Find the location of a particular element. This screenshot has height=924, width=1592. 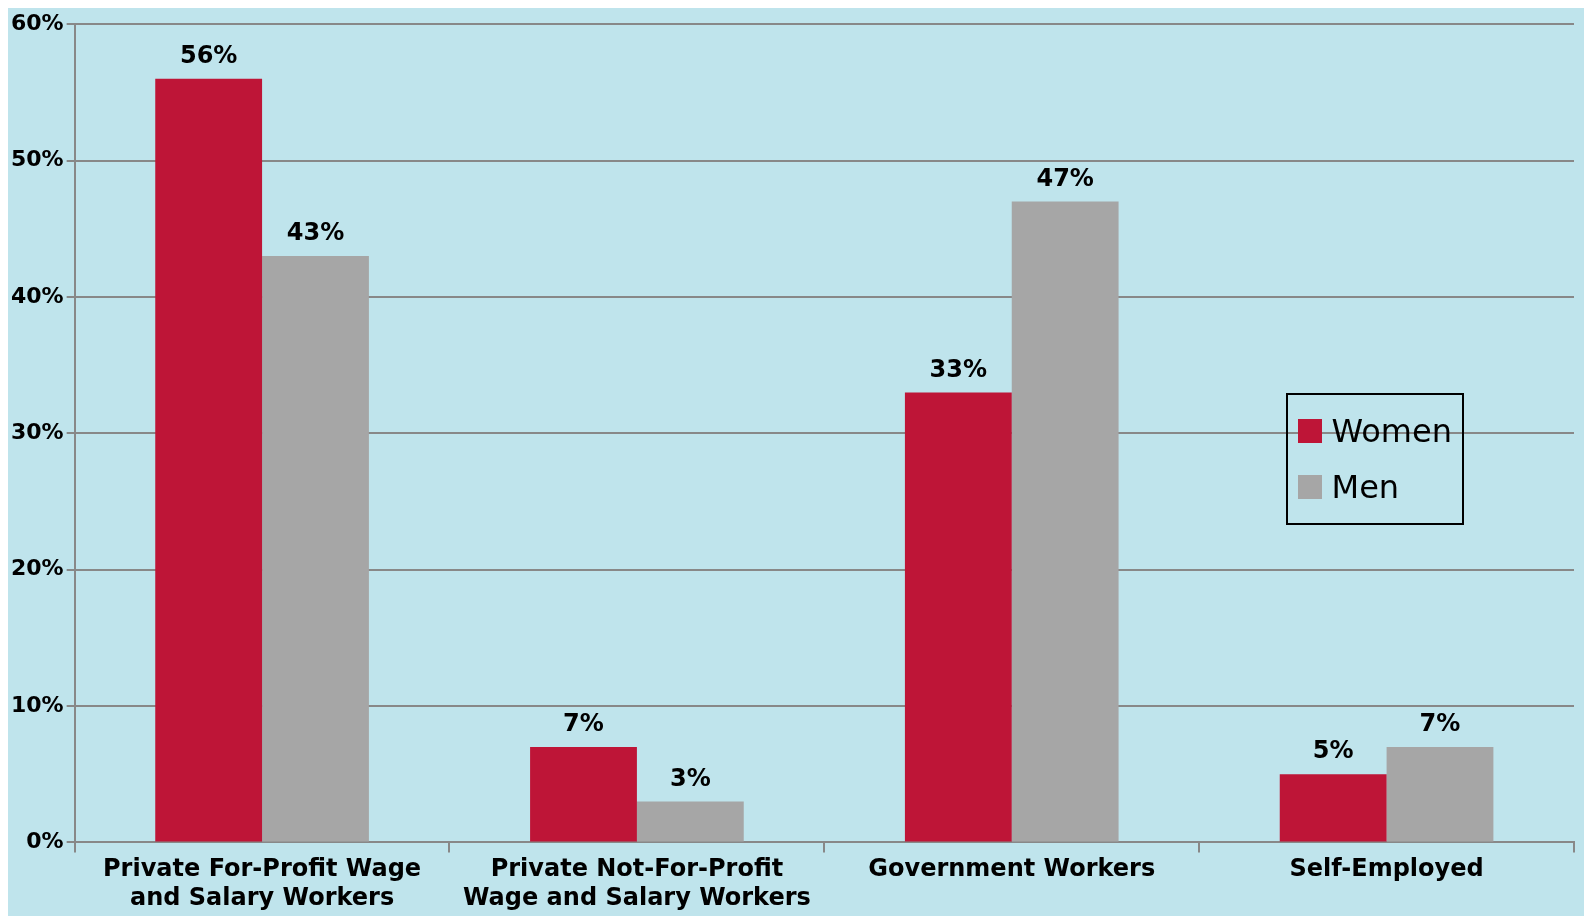

x-tick-label: Self-Employed is located at coordinates (1386, 868).